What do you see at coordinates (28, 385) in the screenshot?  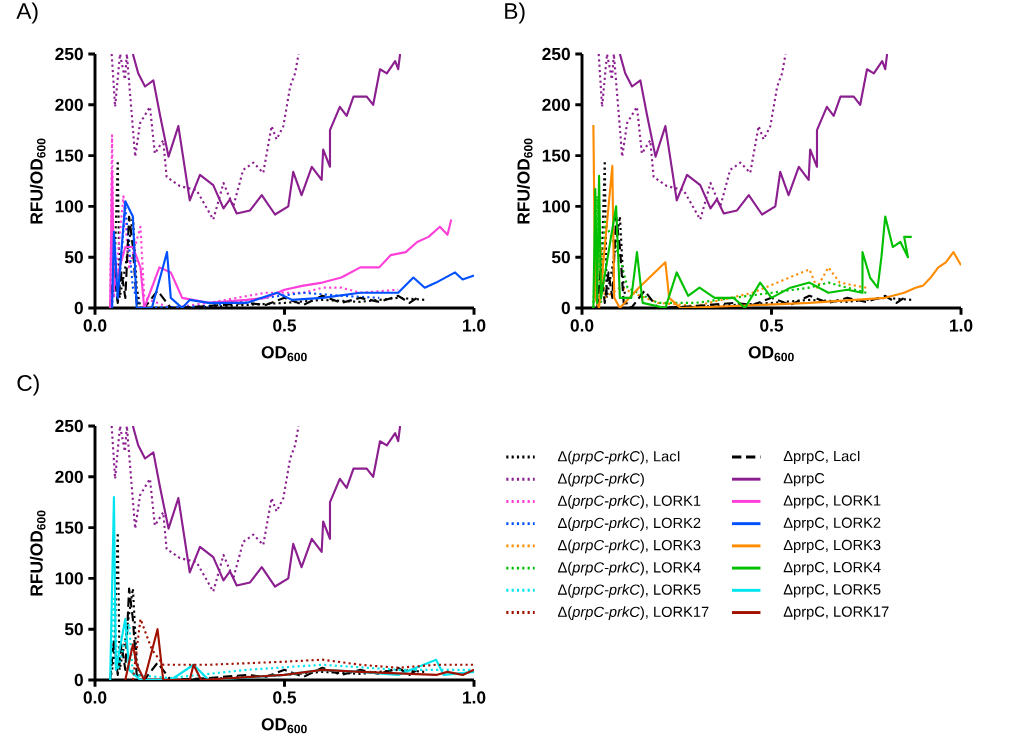 I see `chart-title: C)` at bounding box center [28, 385].